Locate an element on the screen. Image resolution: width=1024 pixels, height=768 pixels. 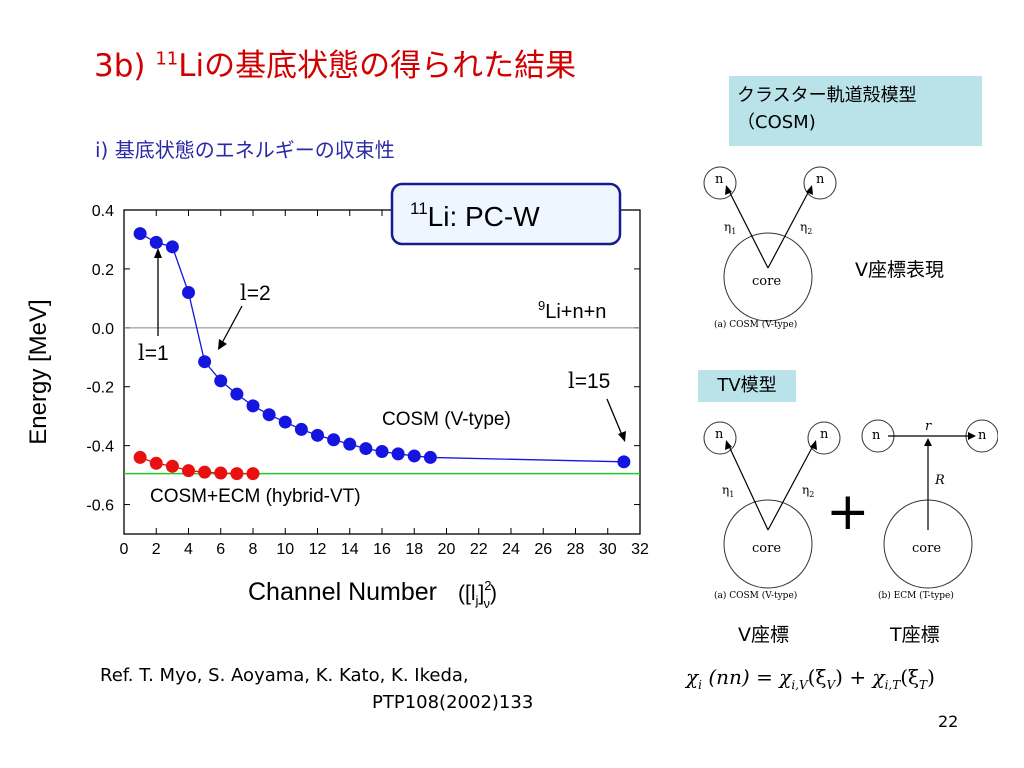
y-tick-label: -0.4 is located at coordinates (100, 447).